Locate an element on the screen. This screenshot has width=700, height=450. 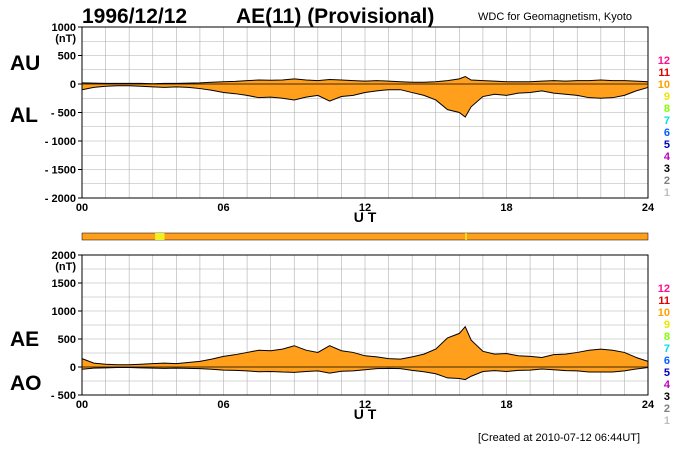
y-tick-label: 1500 is located at coordinates (64, 284).